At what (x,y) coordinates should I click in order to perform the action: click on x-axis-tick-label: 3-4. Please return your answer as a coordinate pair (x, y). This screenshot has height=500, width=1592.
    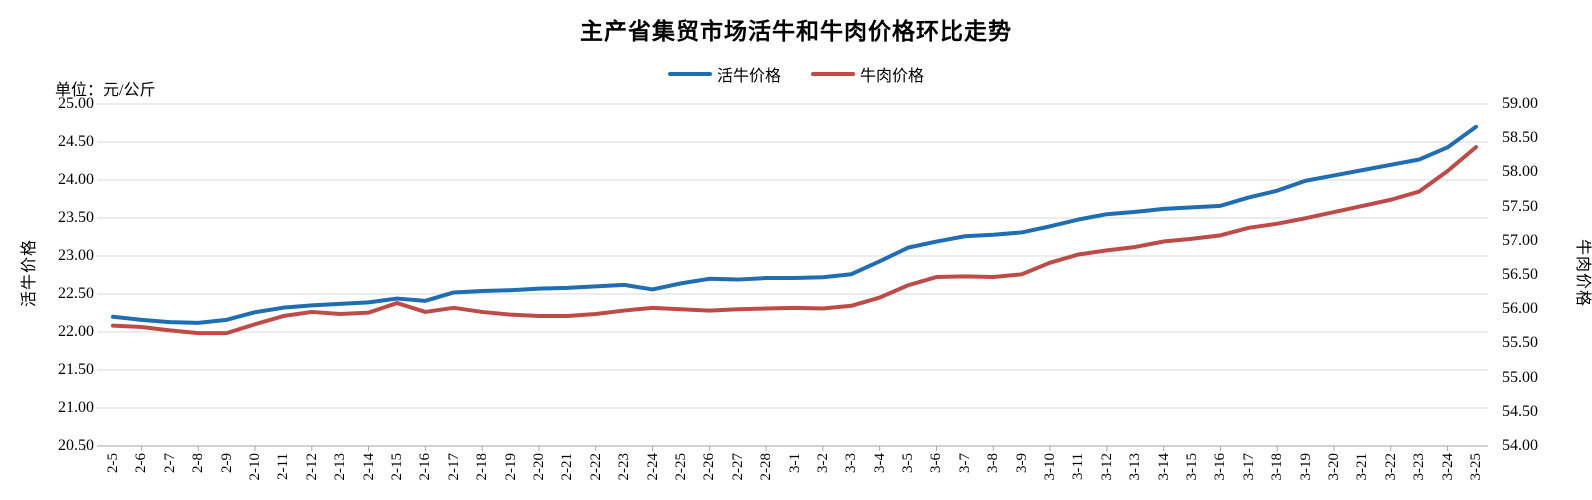
    Looking at the image, I should click on (879, 463).